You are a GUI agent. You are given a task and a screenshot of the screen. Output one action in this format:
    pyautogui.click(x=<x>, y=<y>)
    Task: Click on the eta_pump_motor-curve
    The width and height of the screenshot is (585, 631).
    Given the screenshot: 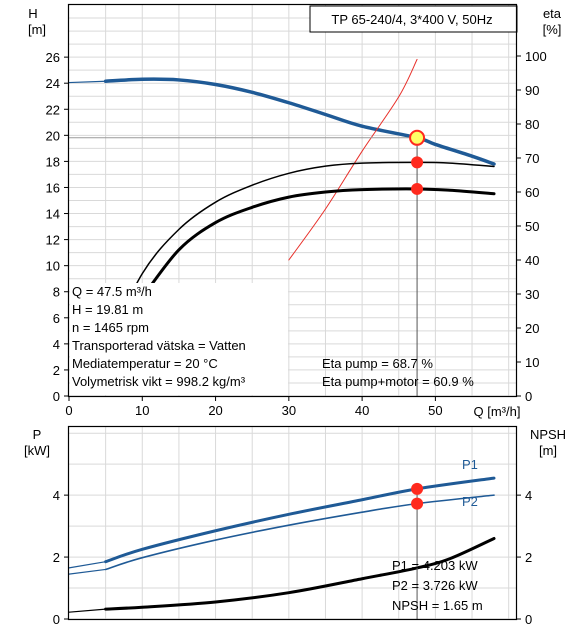 What is the action you would take?
    pyautogui.click(x=318, y=243)
    